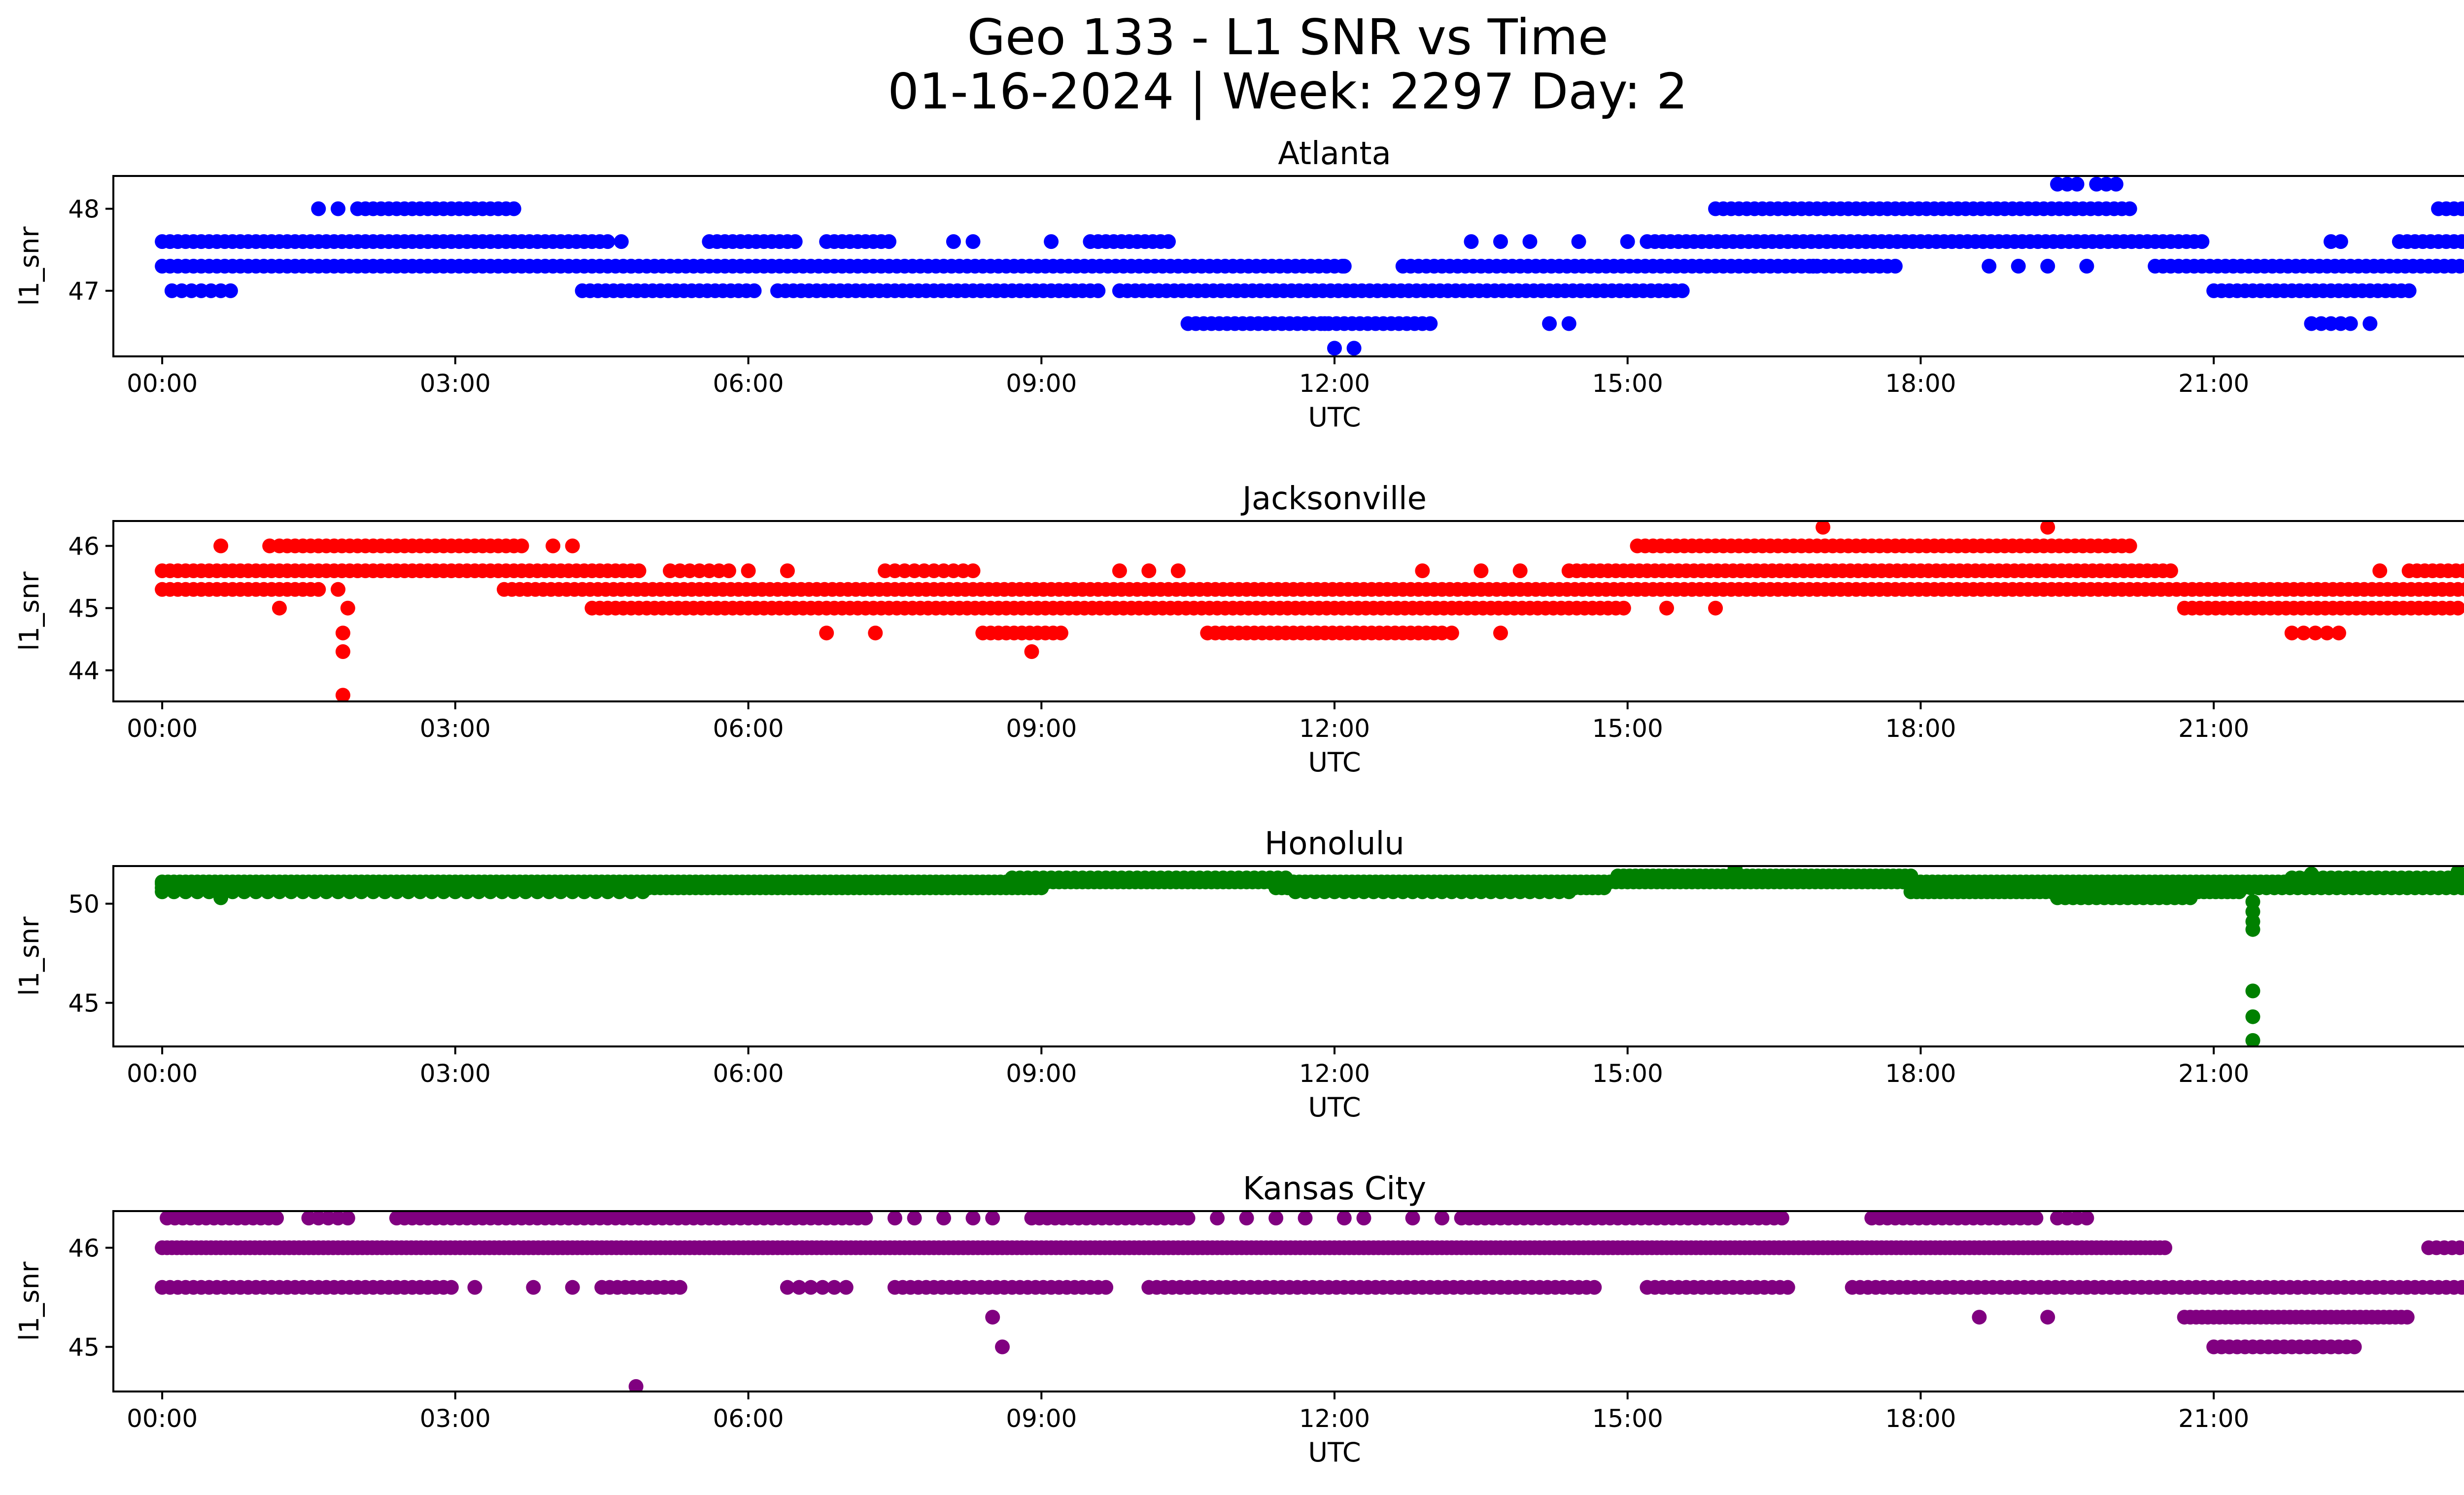  Describe the element at coordinates (1287, 91) in the screenshot. I see `figure-title-line2: 01-16-2024 | Week: 2297 Day: 2` at that location.